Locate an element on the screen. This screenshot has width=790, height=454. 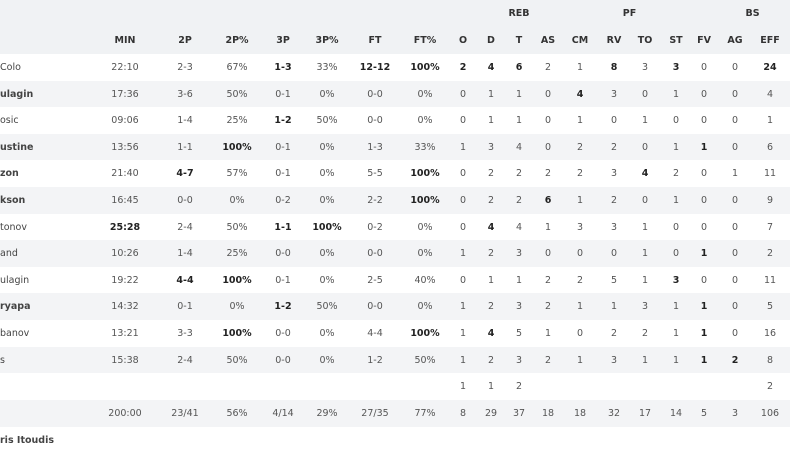
team-row: 1 1 2 2 is located at coordinates (395, 387).